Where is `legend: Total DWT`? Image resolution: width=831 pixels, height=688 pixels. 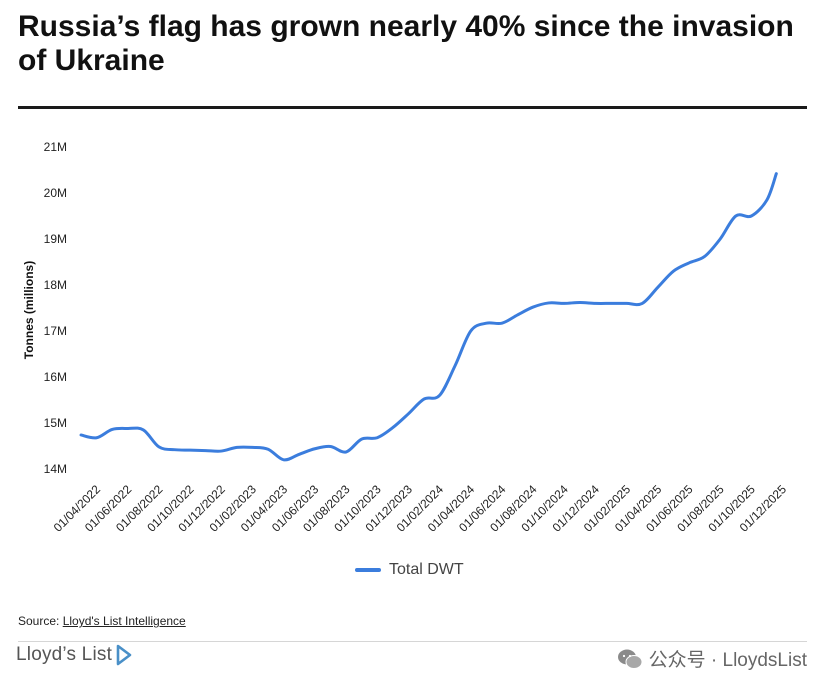
legend: Total DWT is located at coordinates (409, 570).